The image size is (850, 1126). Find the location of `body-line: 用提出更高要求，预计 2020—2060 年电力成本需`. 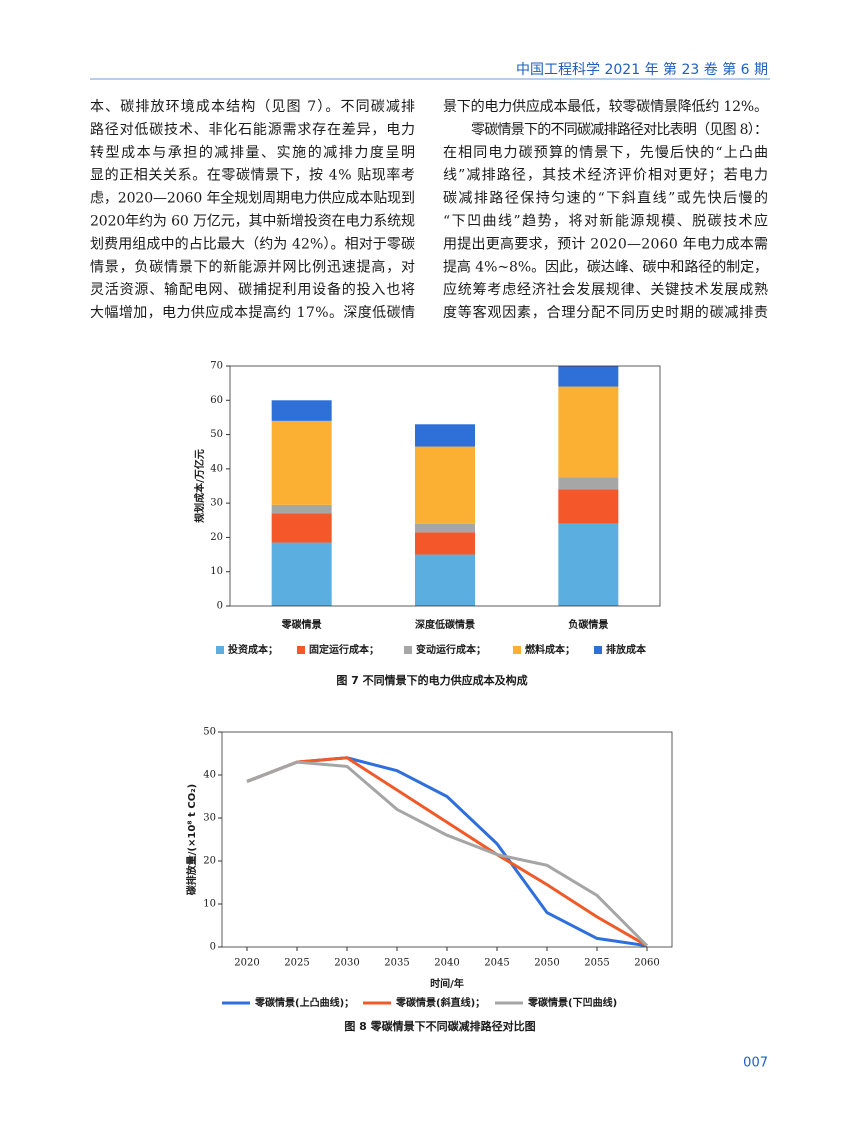

body-line: 用提出更高要求，预计 2020—2060 年电力成本需 is located at coordinates (605, 243).